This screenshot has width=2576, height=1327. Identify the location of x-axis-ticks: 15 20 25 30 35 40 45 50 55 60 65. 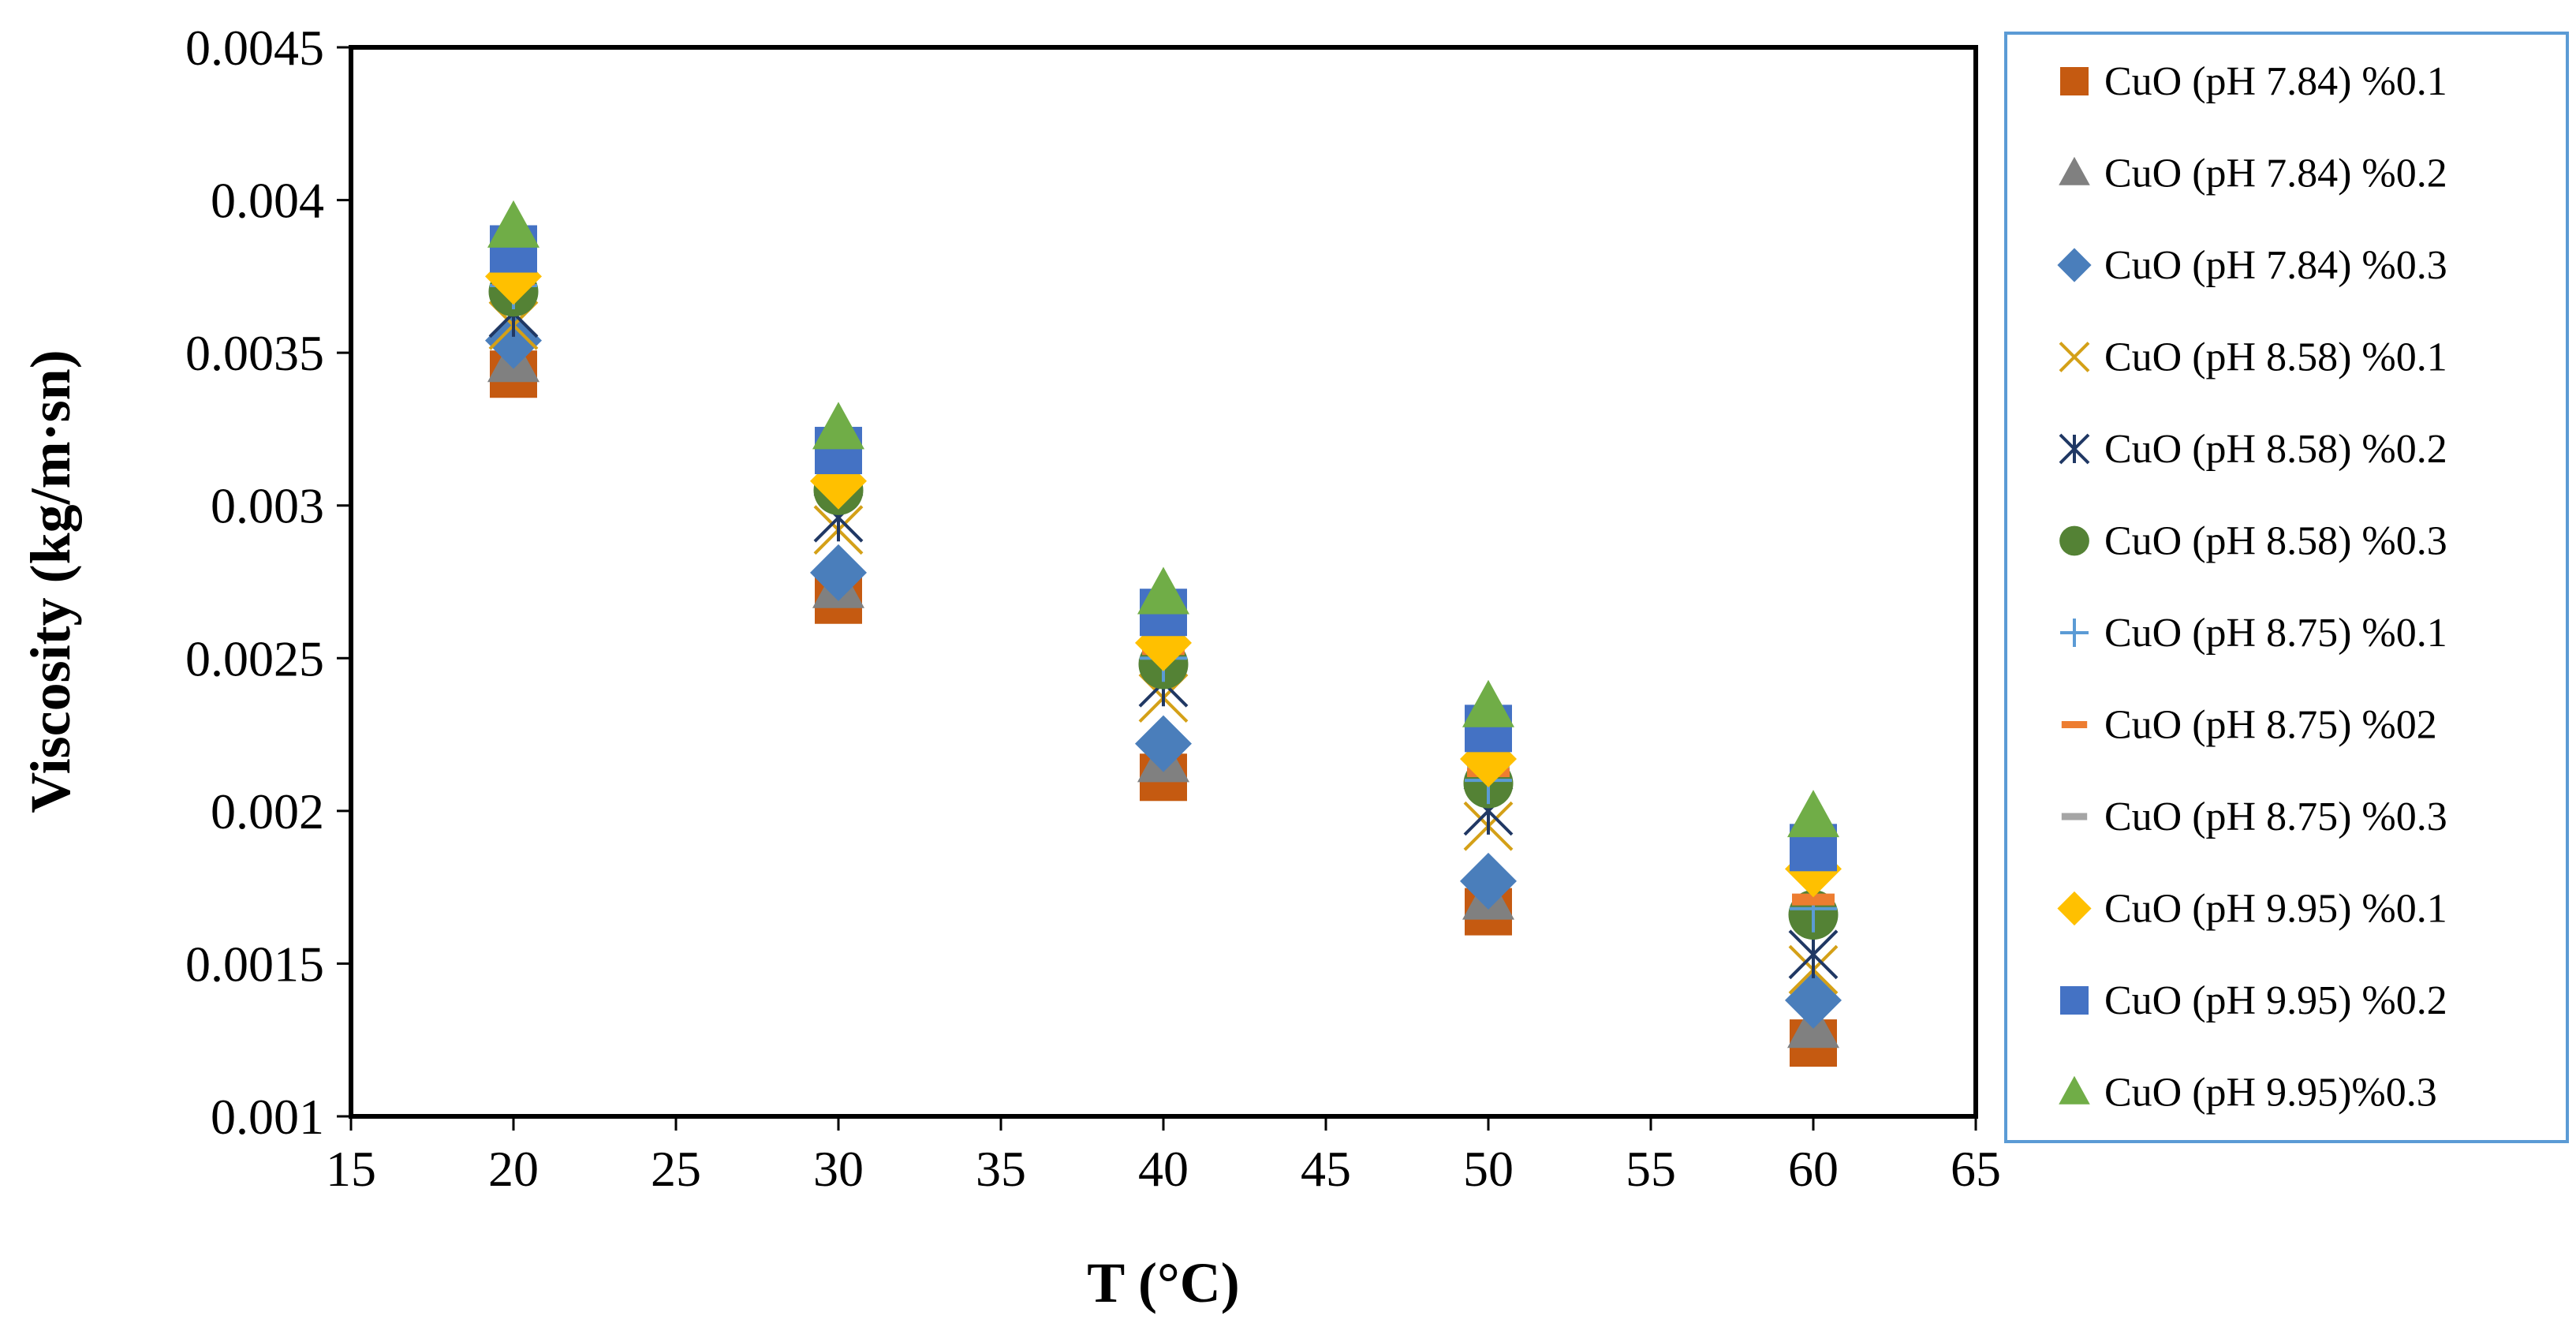
(1163, 1157).